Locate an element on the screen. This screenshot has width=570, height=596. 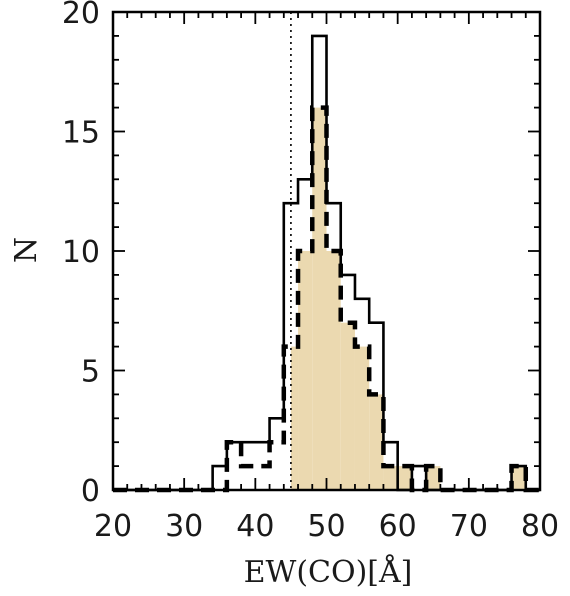
x-tick-label: 60 is located at coordinates (398, 526).